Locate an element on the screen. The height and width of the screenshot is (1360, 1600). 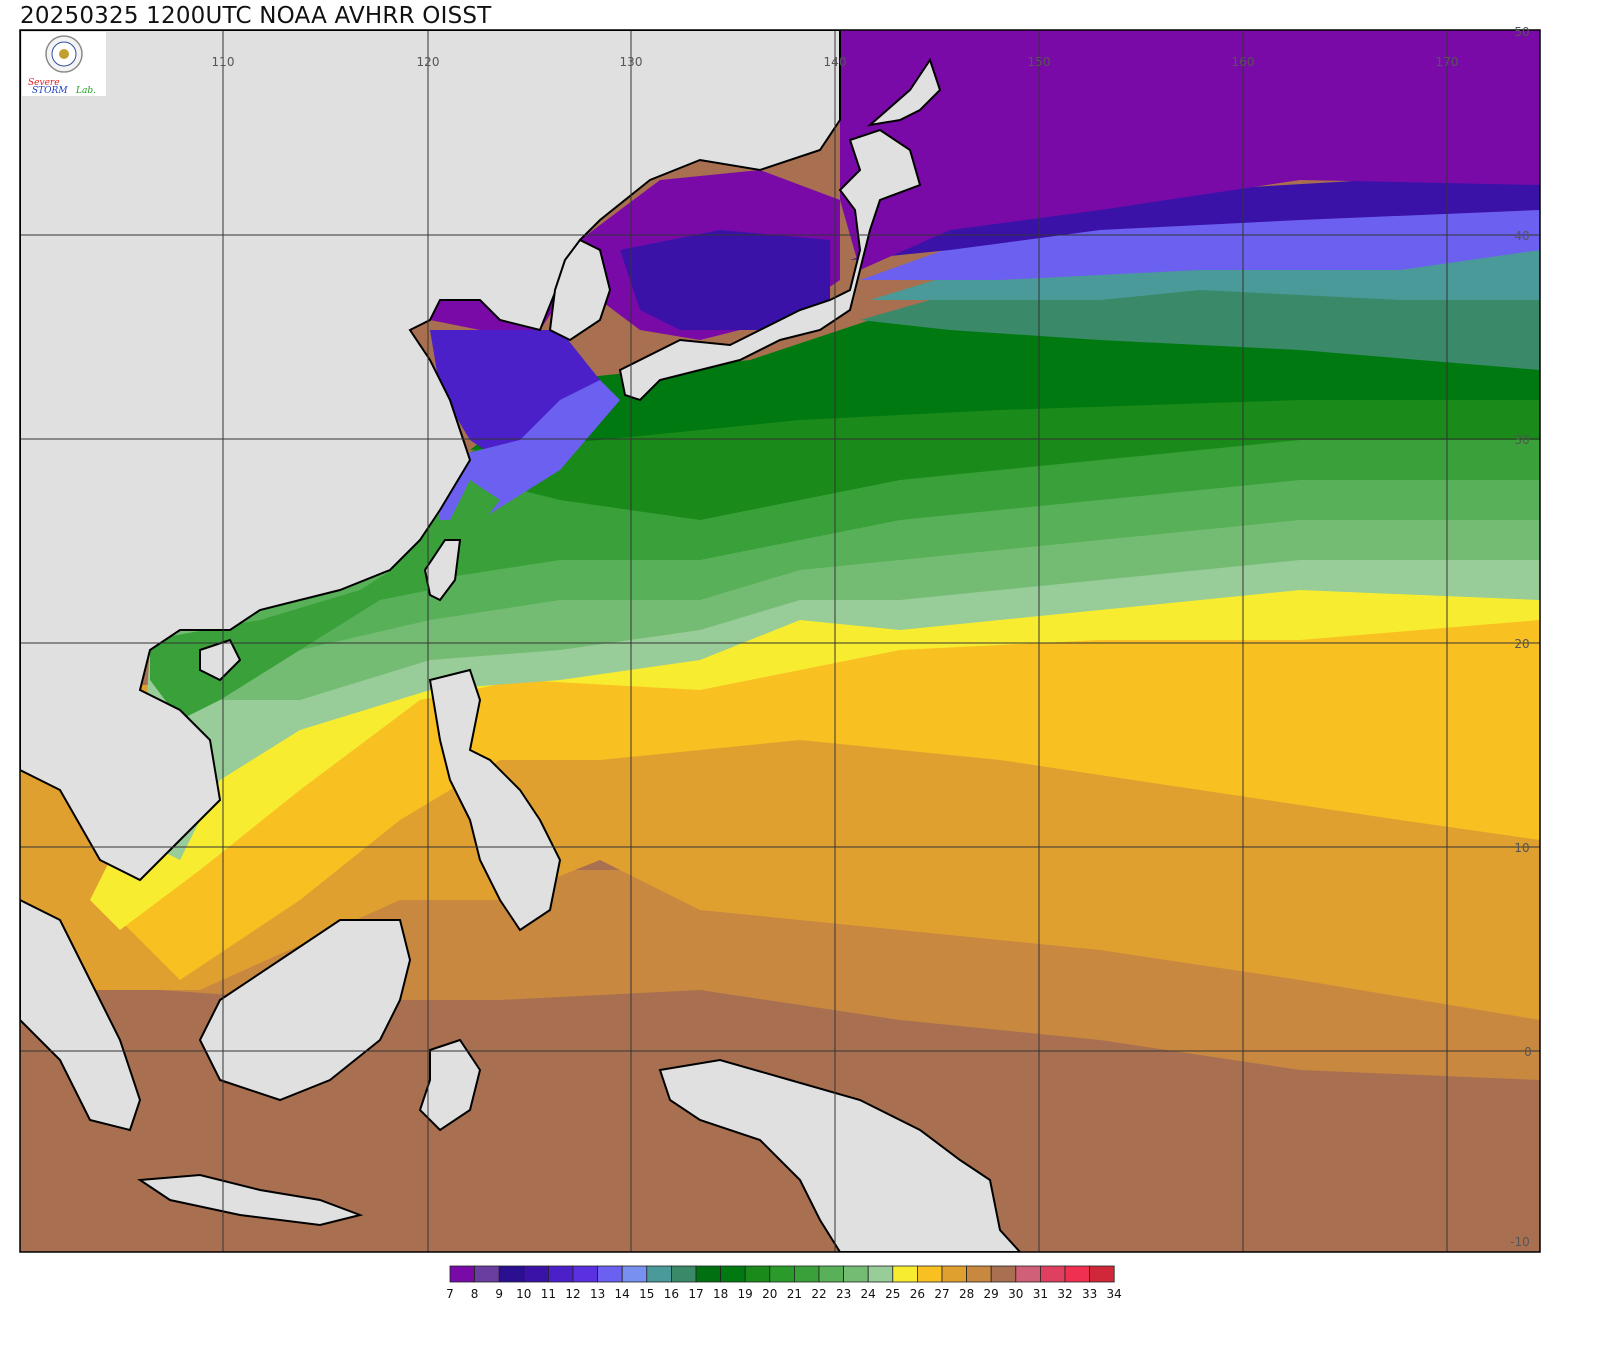
colorbar-label: 12 is located at coordinates (572, 1294).